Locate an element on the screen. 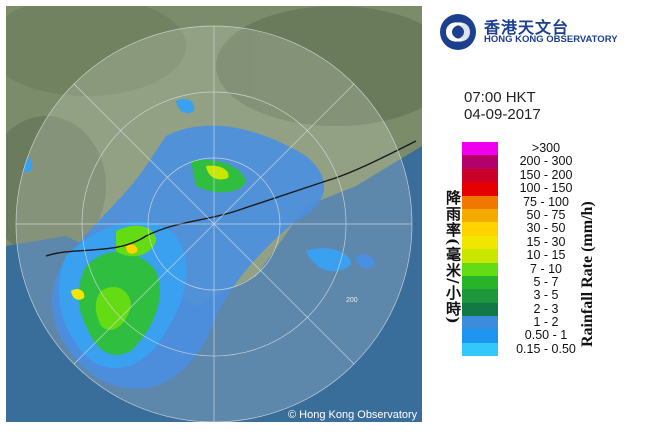 The image size is (650, 432). legend-label: 7 - 10 is located at coordinates (546, 268).